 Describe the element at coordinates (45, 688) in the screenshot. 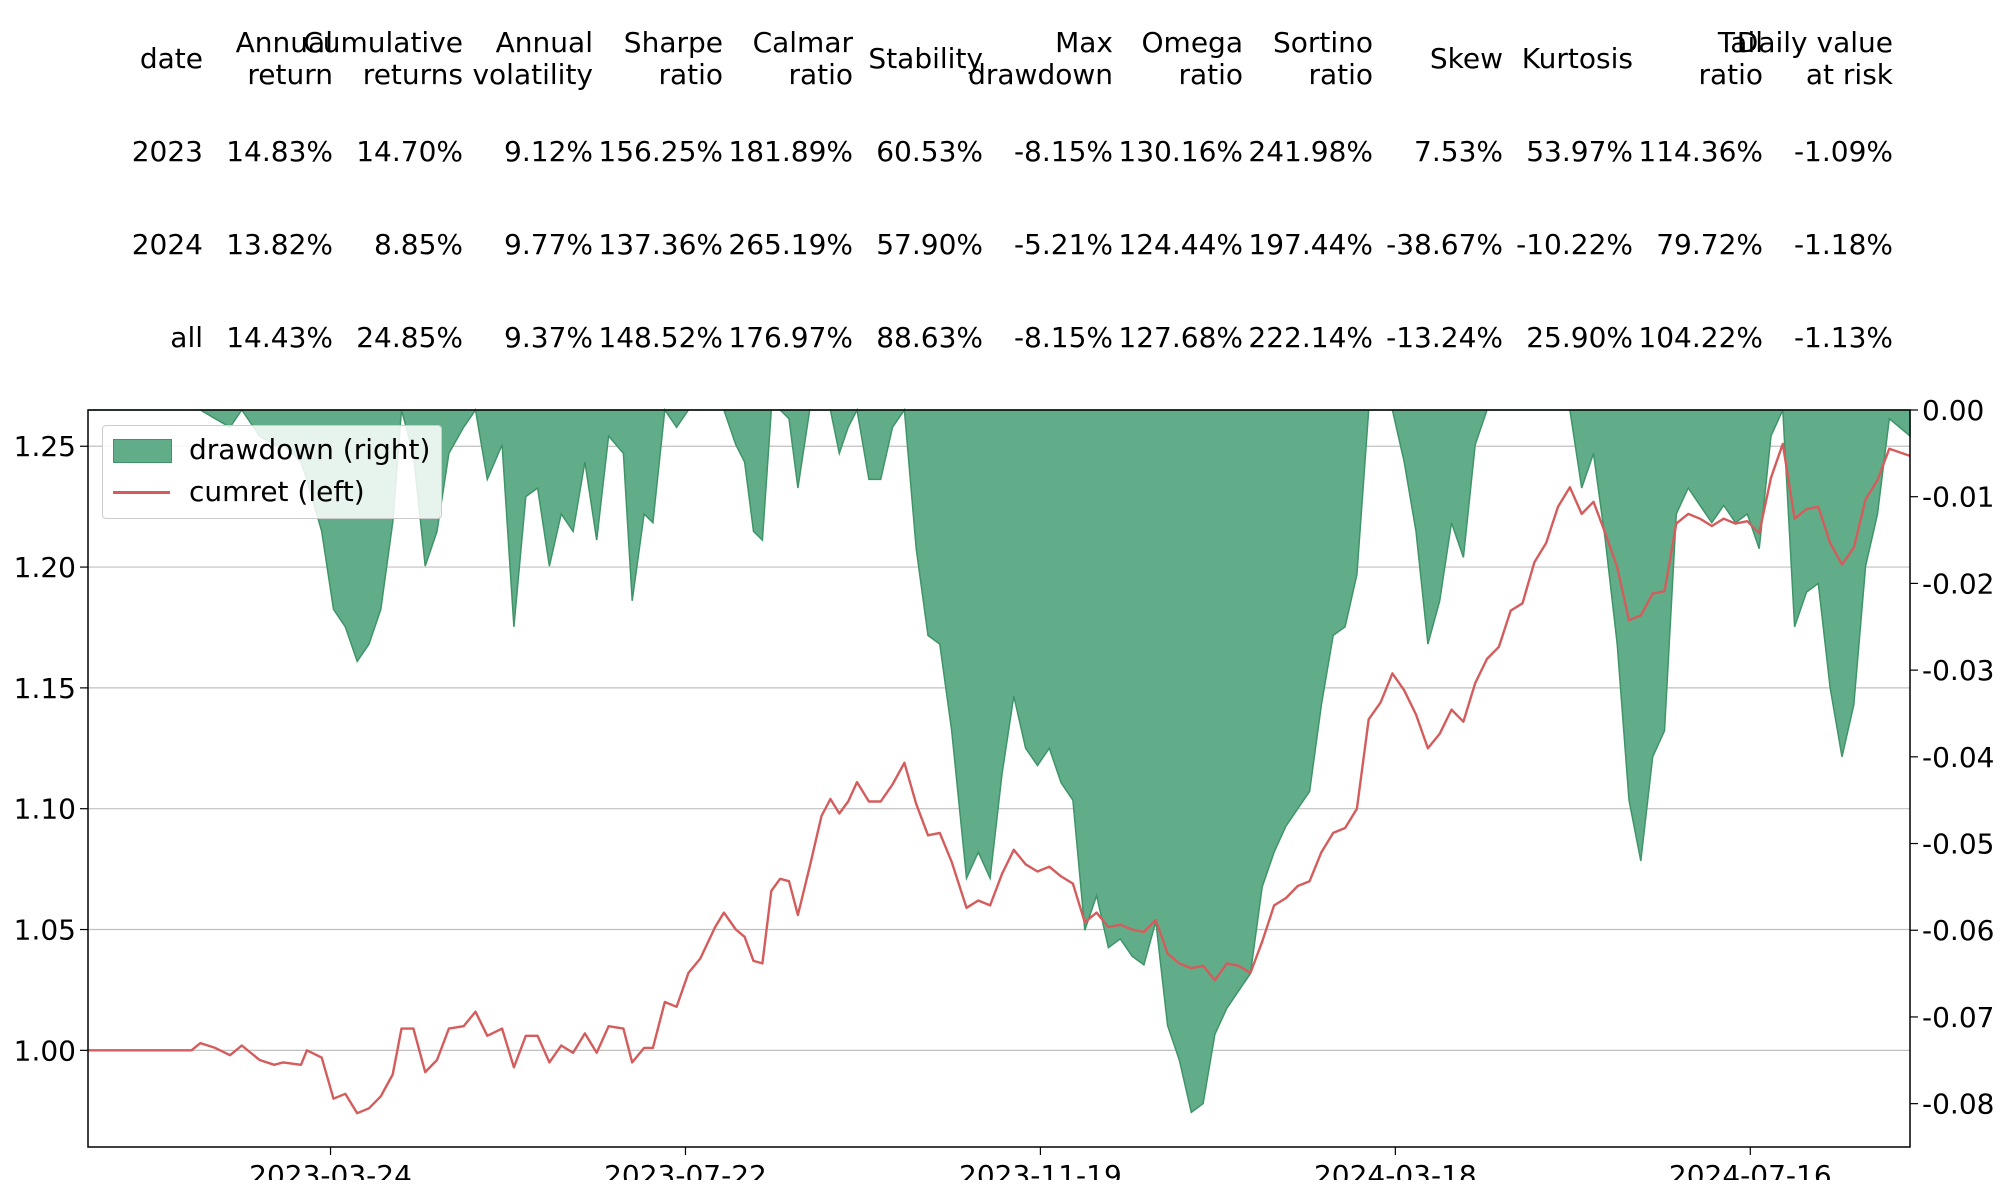

I see `left-axis-tick-label: 1.15` at that location.